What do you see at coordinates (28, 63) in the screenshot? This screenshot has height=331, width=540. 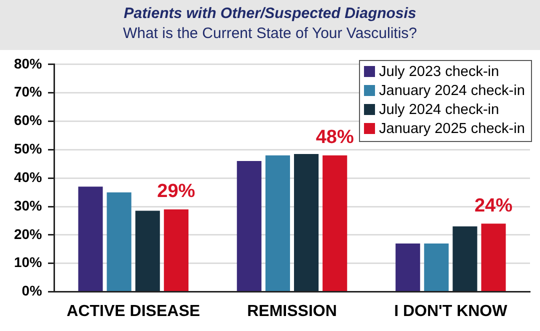 I see `y-tick-label: 80%` at bounding box center [28, 63].